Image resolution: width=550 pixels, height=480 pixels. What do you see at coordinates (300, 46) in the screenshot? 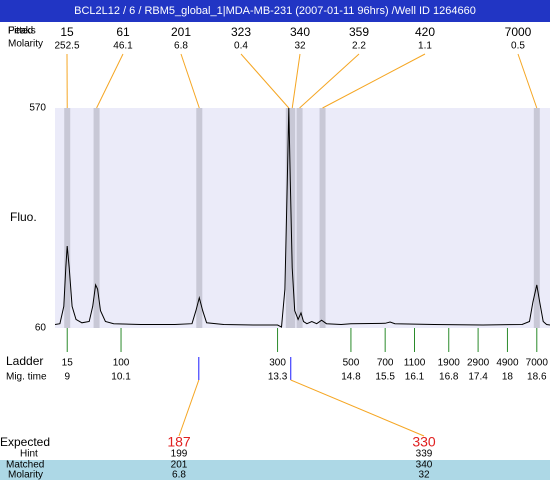
I see `peak-molarity: 32` at bounding box center [300, 46].